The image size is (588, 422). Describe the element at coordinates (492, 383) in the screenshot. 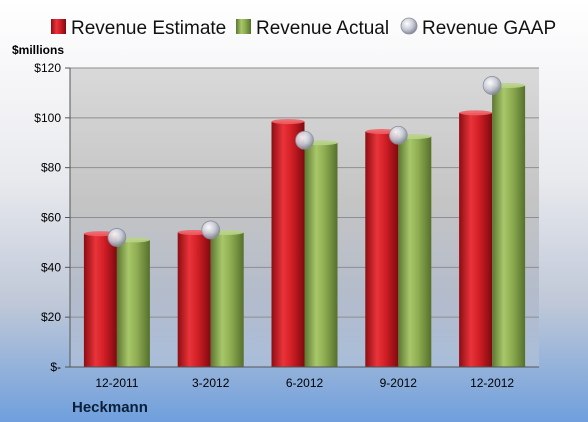

I see `x-tick-label: 12-2012` at that location.